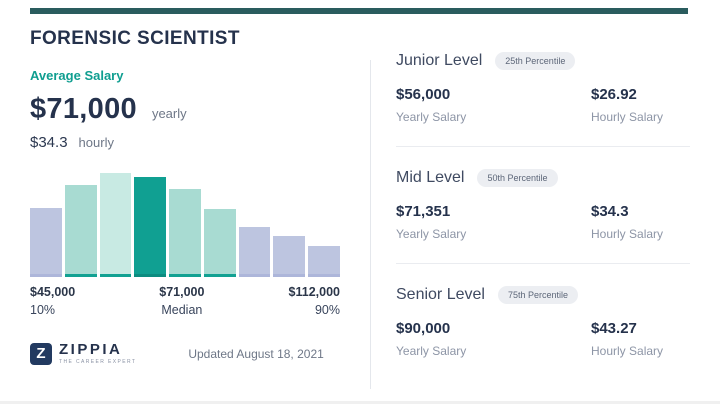 Image resolution: width=720 pixels, height=404 pixels. Describe the element at coordinates (135, 38) in the screenshot. I see `page-title: FORENSIC SCIENTIST` at that location.